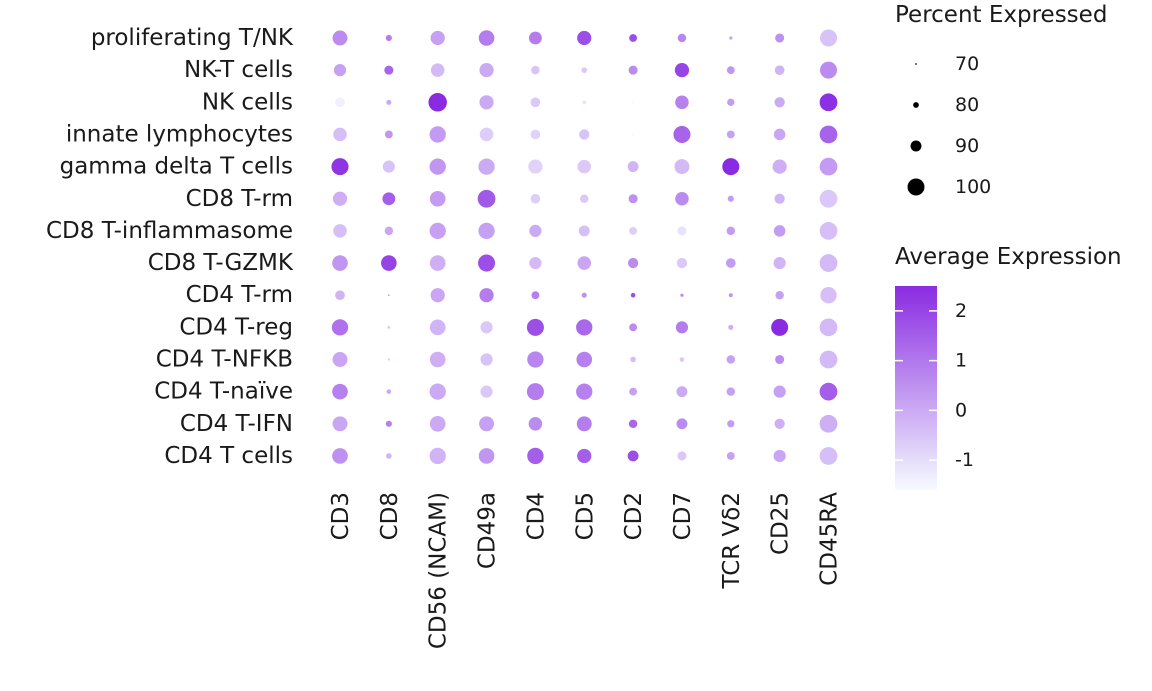 This screenshot has height=691, width=1152. What do you see at coordinates (961, 311) in the screenshot?
I see `colorbar-label: 2` at bounding box center [961, 311].